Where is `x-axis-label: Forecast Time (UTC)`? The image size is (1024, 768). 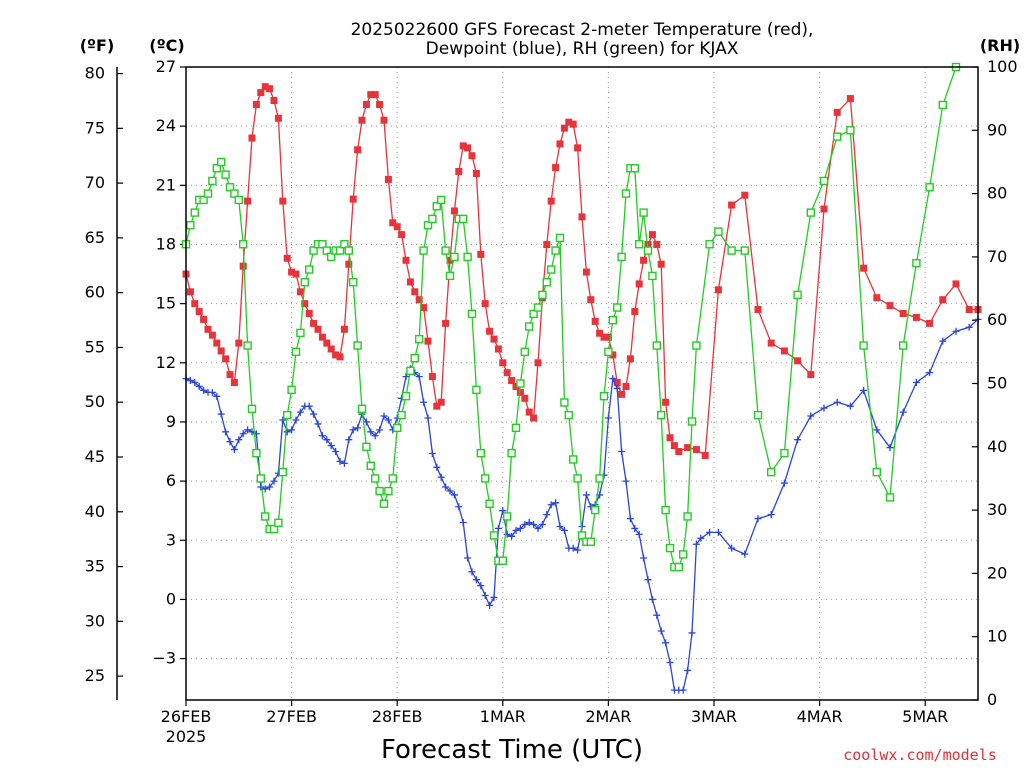 x-axis-label: Forecast Time (UTC) is located at coordinates (512, 750).